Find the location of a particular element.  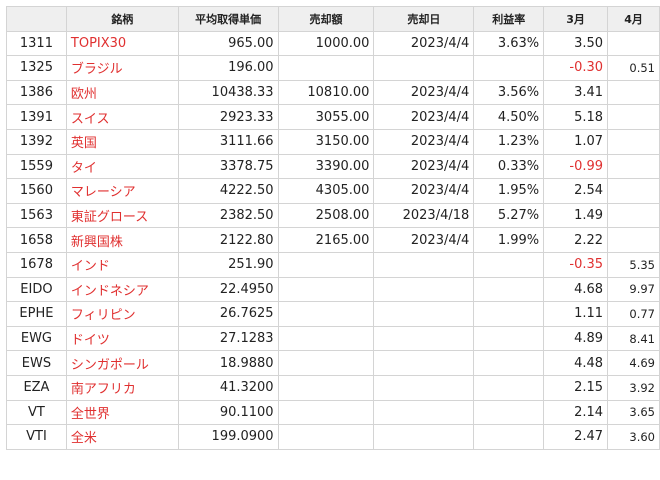

table-row: EIDO インドネシア 22.4950 4.68 9.97 is located at coordinates (333, 289).